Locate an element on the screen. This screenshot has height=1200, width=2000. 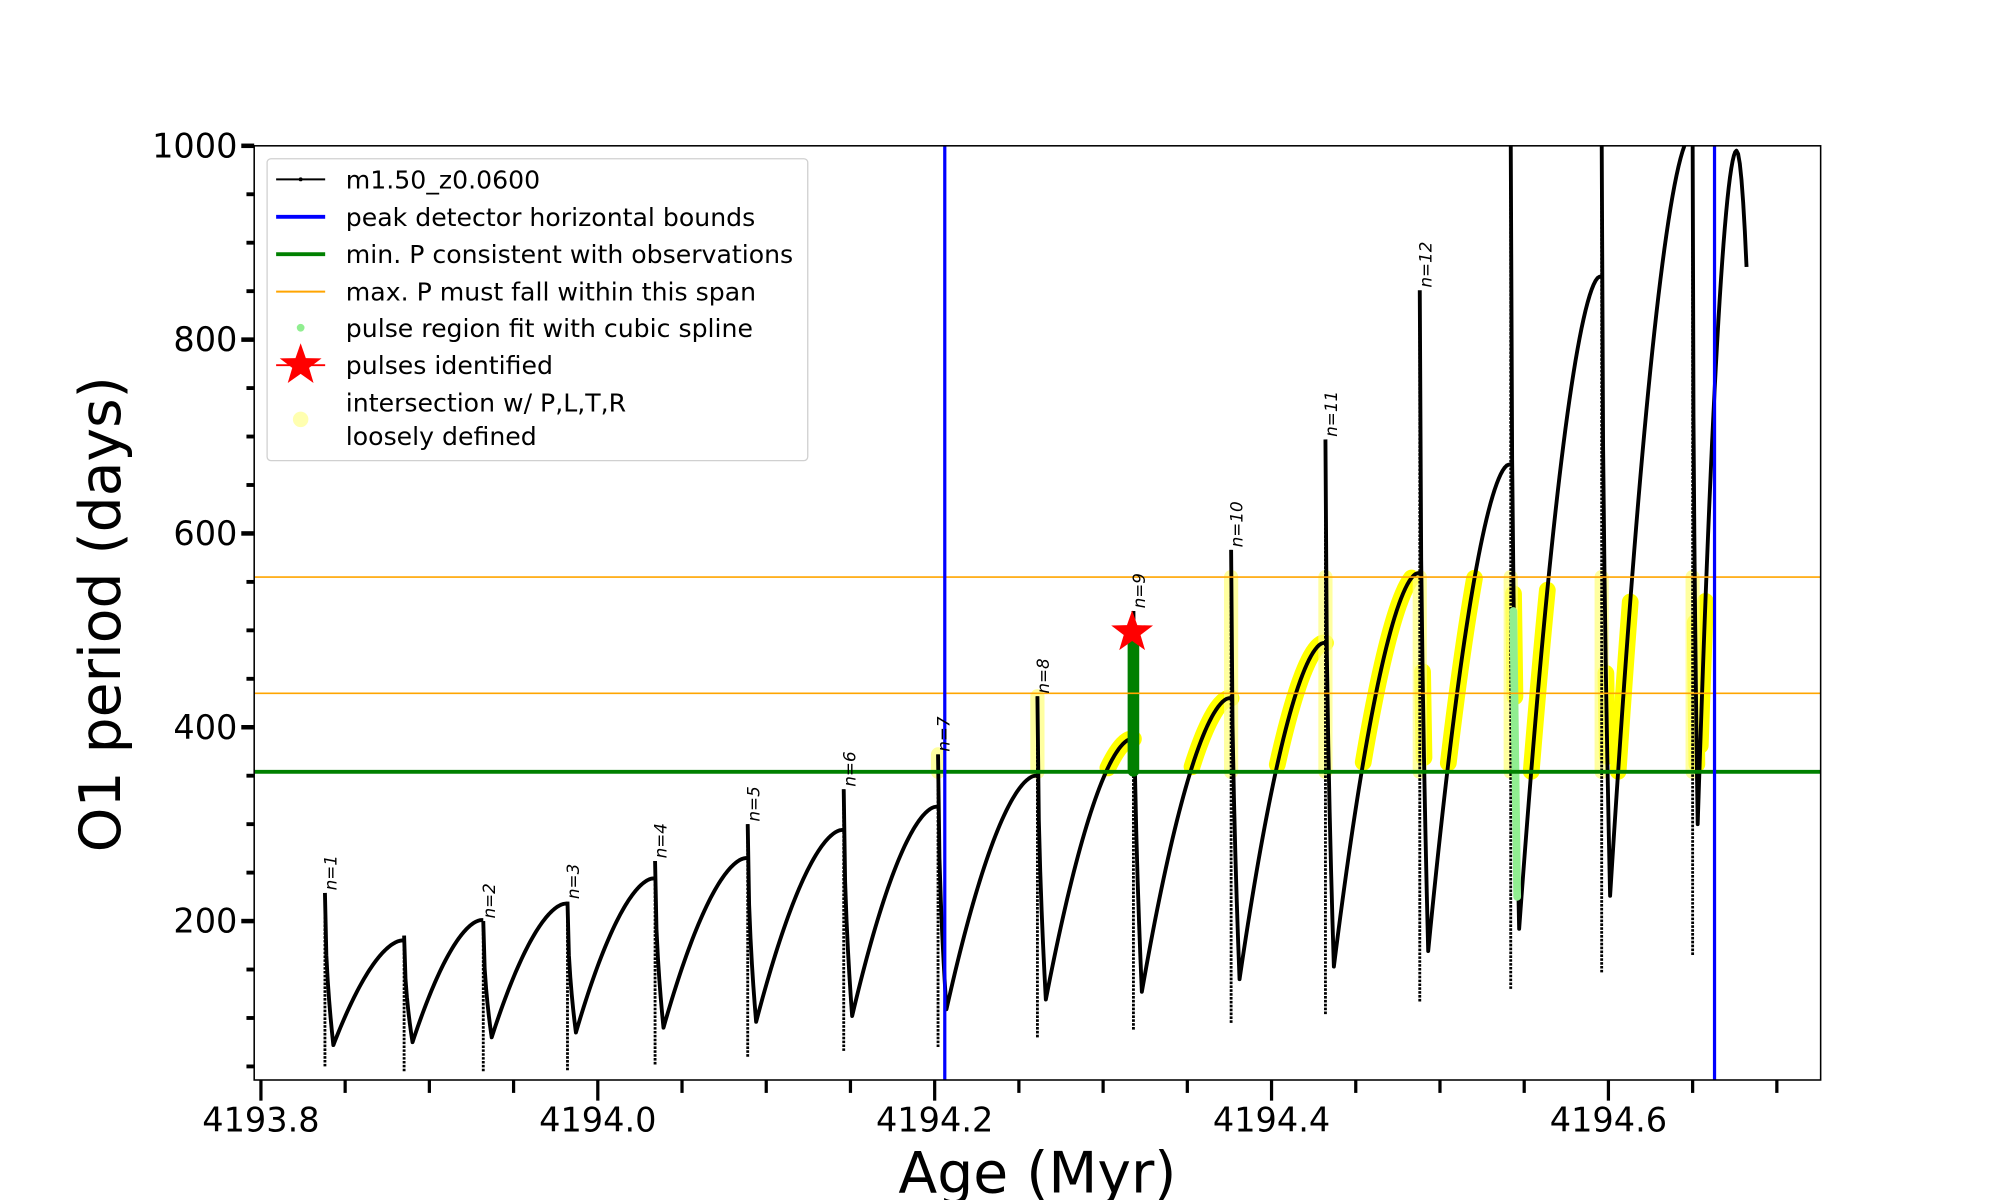
x-tick-label: 4194.4 is located at coordinates (1271, 1120).